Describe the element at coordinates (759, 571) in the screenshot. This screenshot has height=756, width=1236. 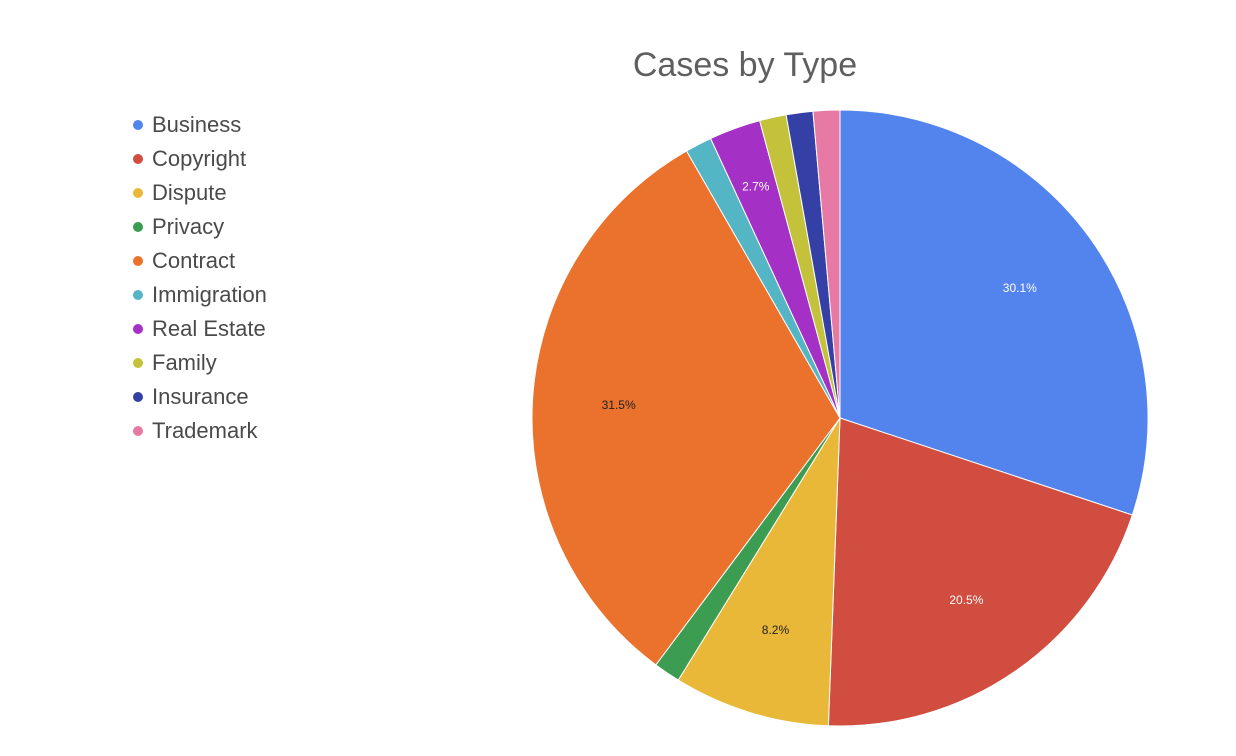
I see `pie-slice-dispute` at that location.